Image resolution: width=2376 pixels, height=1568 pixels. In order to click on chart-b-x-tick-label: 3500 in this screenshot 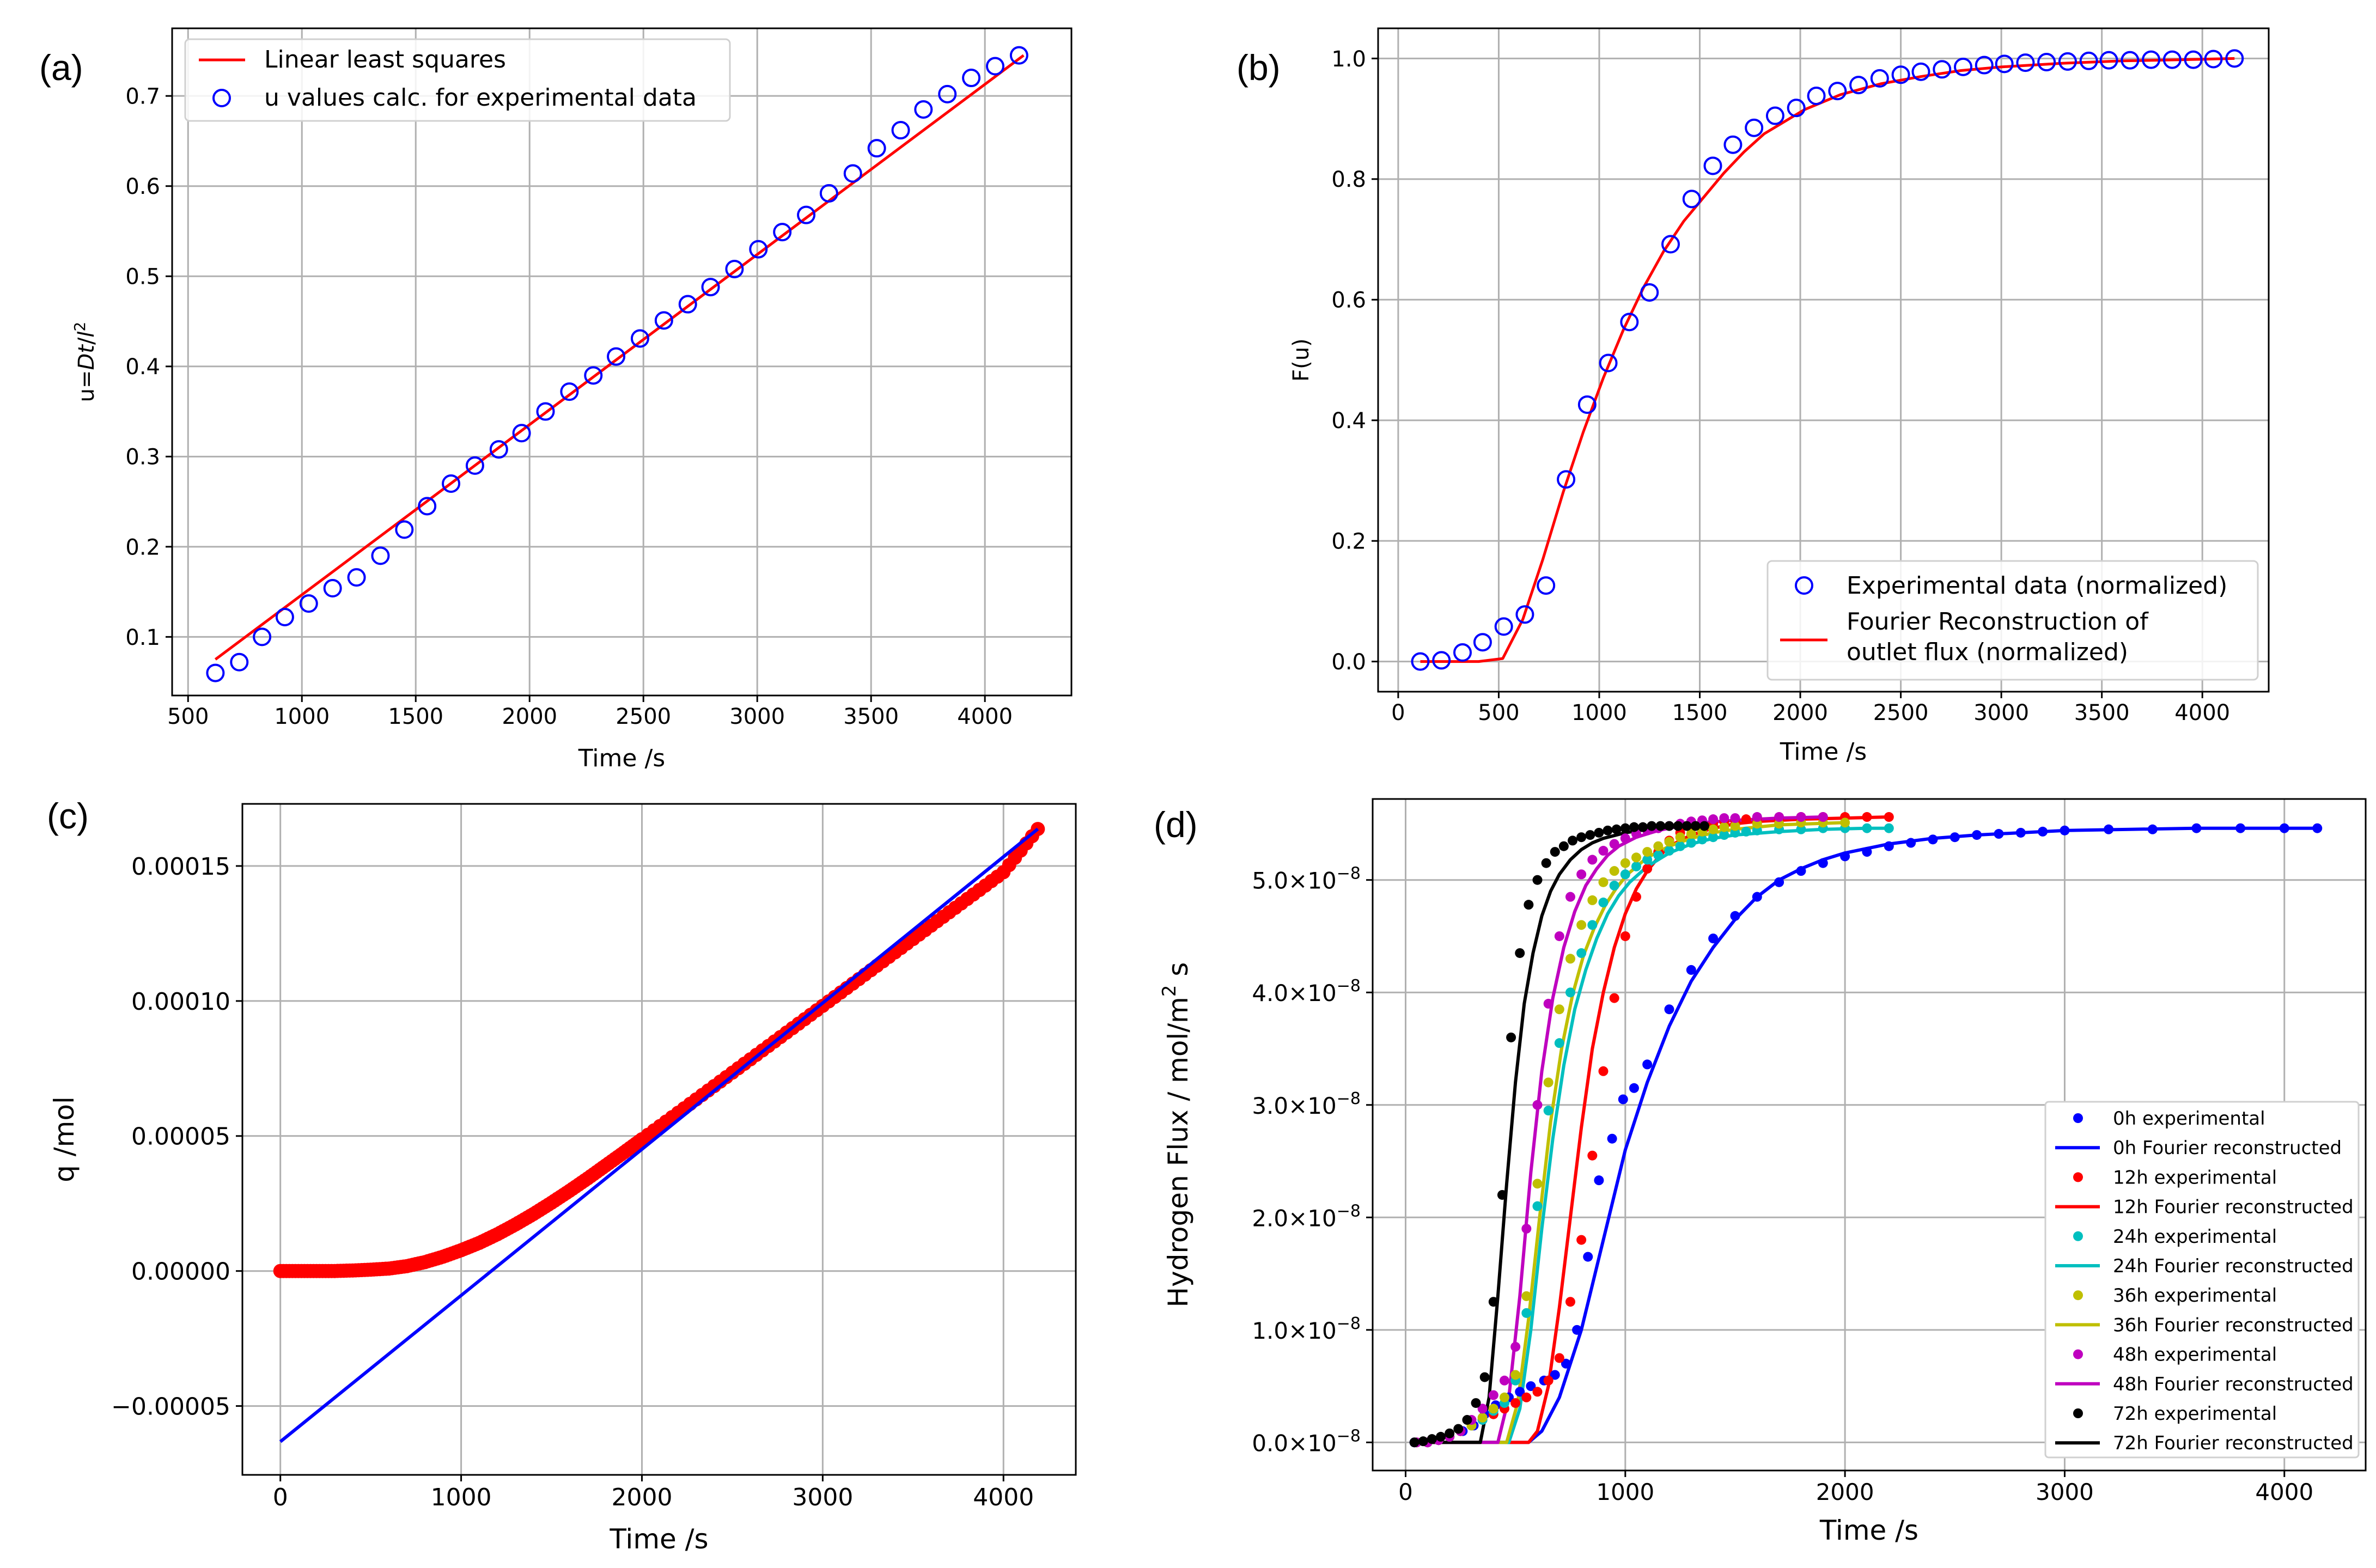, I will do `click(2102, 713)`.